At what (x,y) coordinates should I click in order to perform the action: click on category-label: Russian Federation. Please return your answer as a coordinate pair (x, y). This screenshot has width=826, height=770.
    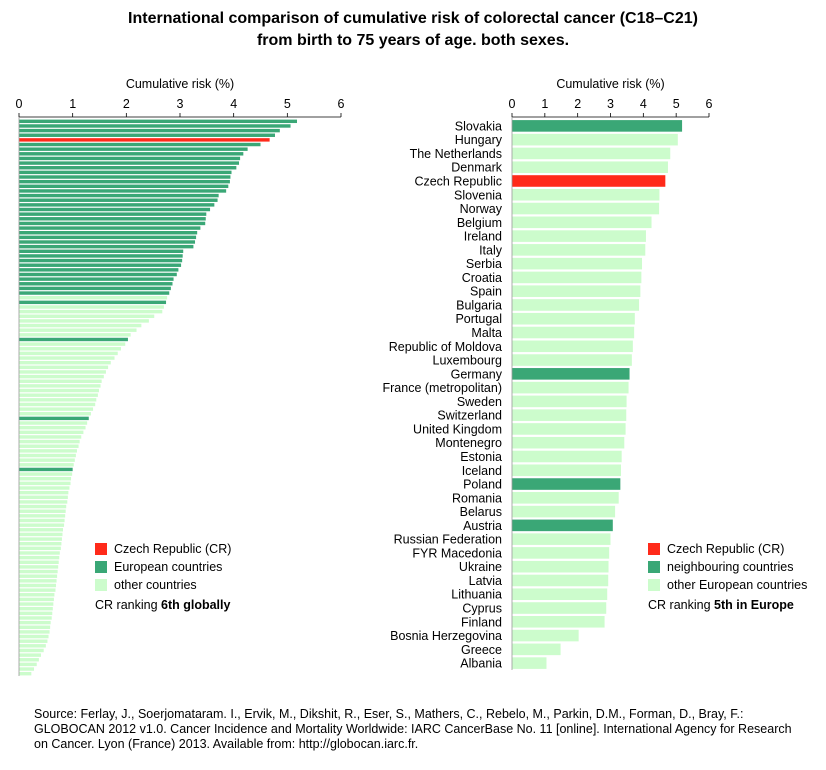
    Looking at the image, I should click on (448, 540).